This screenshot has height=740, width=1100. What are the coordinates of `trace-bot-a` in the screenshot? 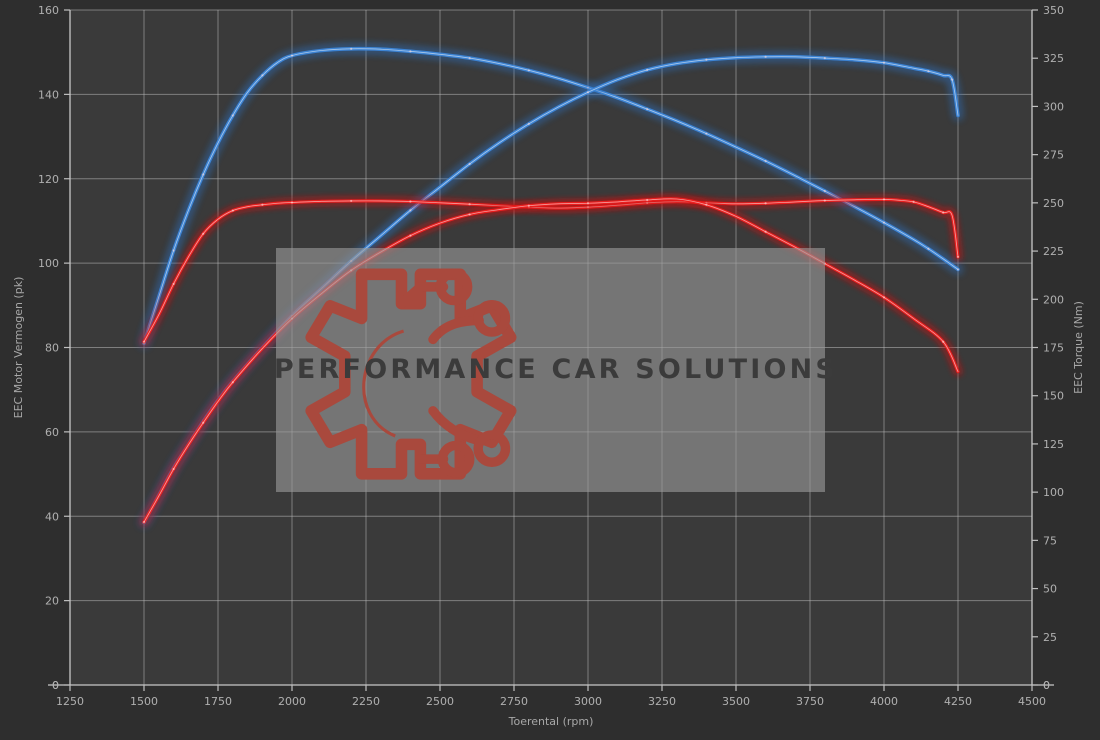 It's located at (455, 425).